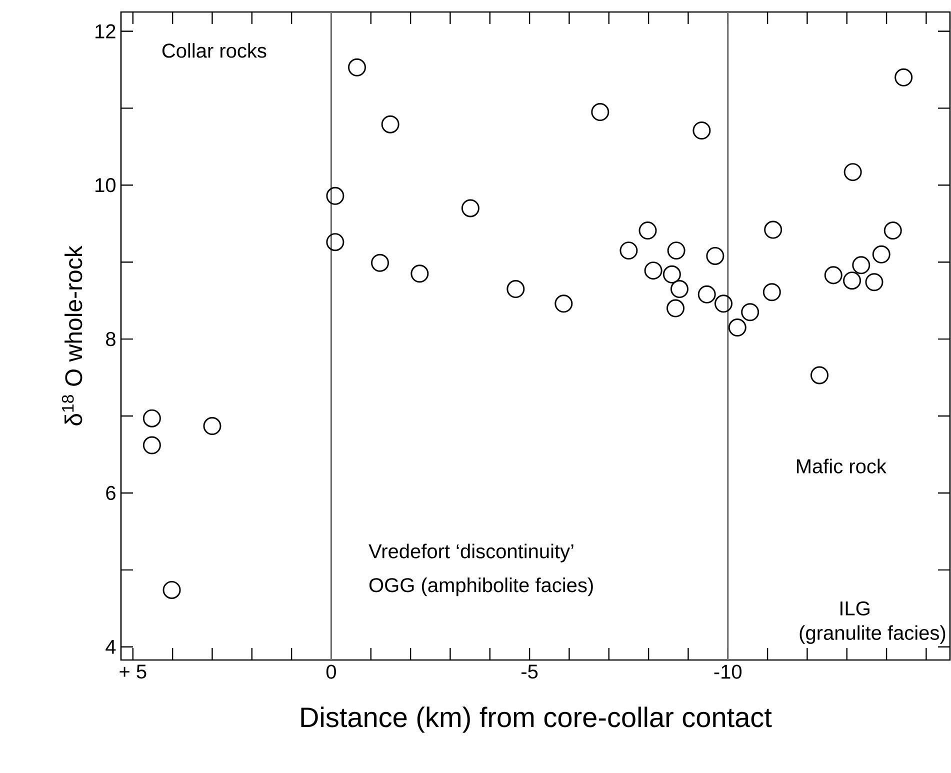 The width and height of the screenshot is (951, 773). Describe the element at coordinates (728, 671) in the screenshot. I see `x-tick-label: -10` at that location.